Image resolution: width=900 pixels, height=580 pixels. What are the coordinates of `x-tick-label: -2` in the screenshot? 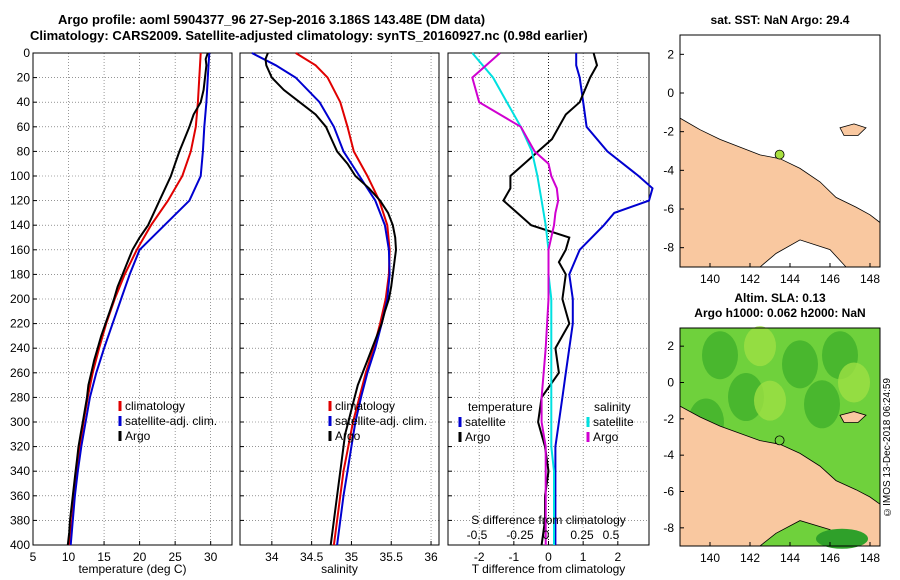 It's located at (479, 557).